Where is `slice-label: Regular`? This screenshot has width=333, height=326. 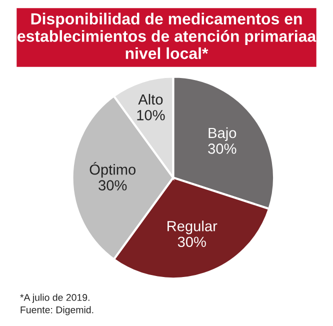
slice-label: Regular is located at coordinates (193, 227).